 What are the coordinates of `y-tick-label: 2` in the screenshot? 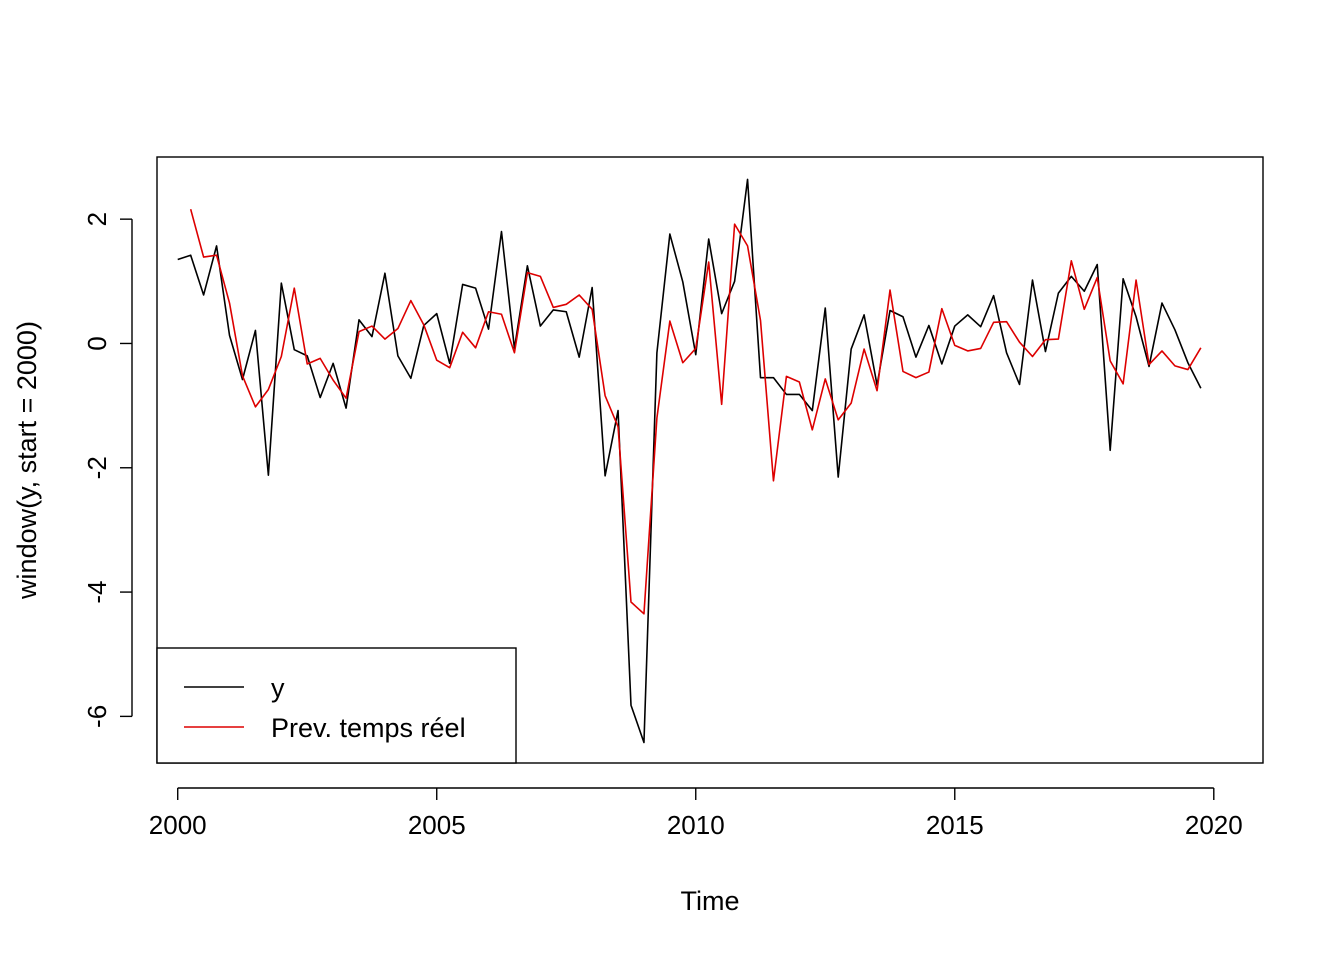 It's located at (97, 219).